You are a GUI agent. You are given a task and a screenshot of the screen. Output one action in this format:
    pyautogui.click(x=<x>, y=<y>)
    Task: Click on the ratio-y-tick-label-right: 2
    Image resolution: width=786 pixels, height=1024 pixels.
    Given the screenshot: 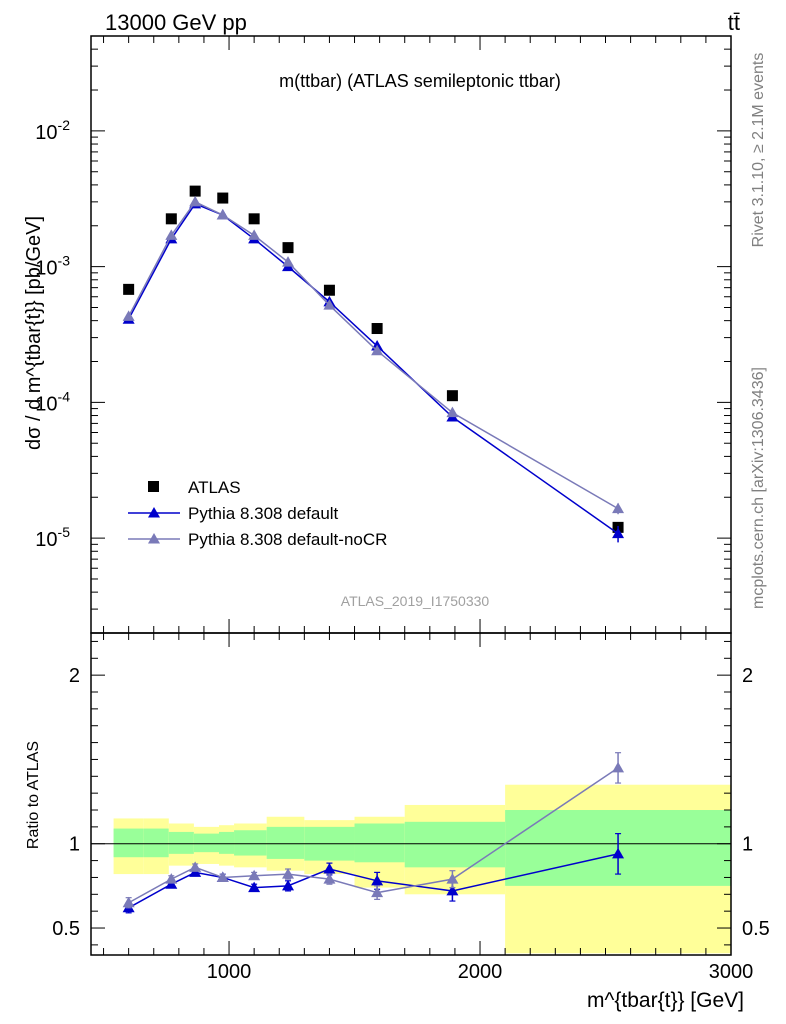 What is the action you would take?
    pyautogui.click(x=747, y=676)
    